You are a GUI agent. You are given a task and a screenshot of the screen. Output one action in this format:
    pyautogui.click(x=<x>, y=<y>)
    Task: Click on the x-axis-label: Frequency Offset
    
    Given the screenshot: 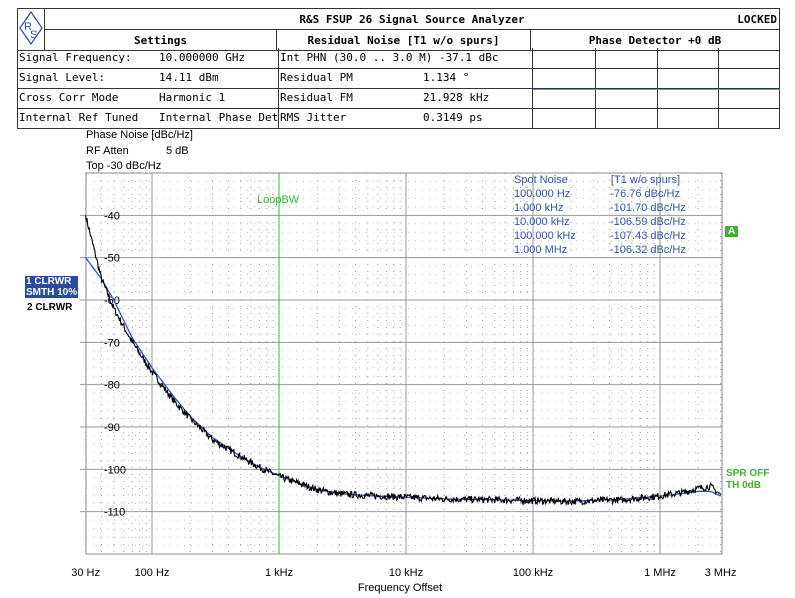 What is the action you would take?
    pyautogui.click(x=400, y=588)
    